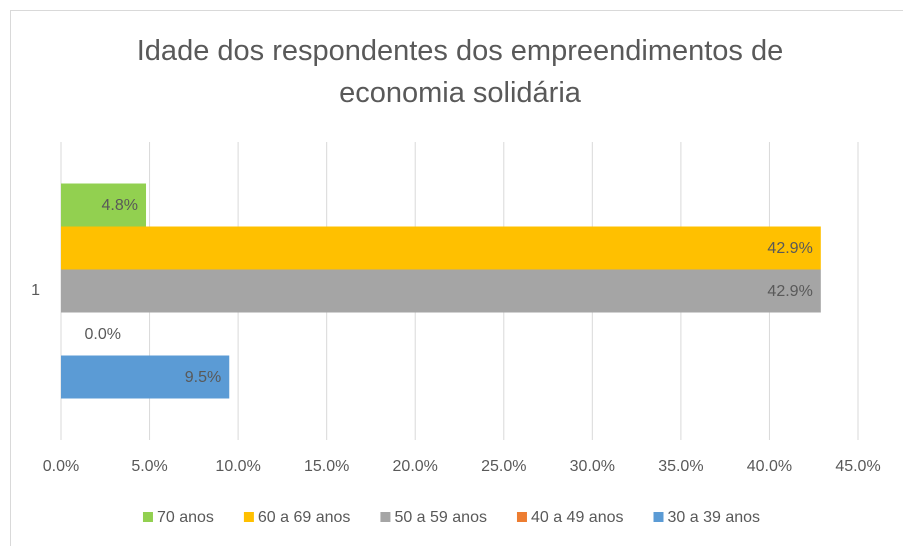 The width and height of the screenshot is (903, 546). I want to click on x-tick-label: 10.0%, so click(237, 466).